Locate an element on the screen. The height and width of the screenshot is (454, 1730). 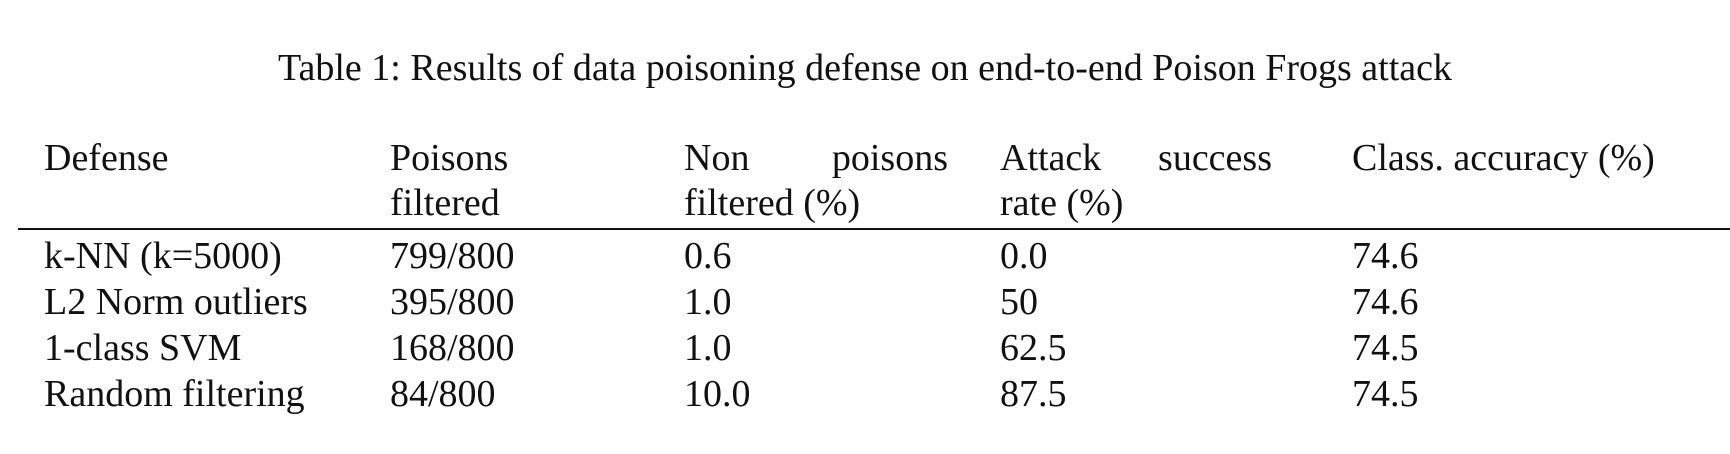
cell-poisons-filtered: 84/800 is located at coordinates (443, 394).